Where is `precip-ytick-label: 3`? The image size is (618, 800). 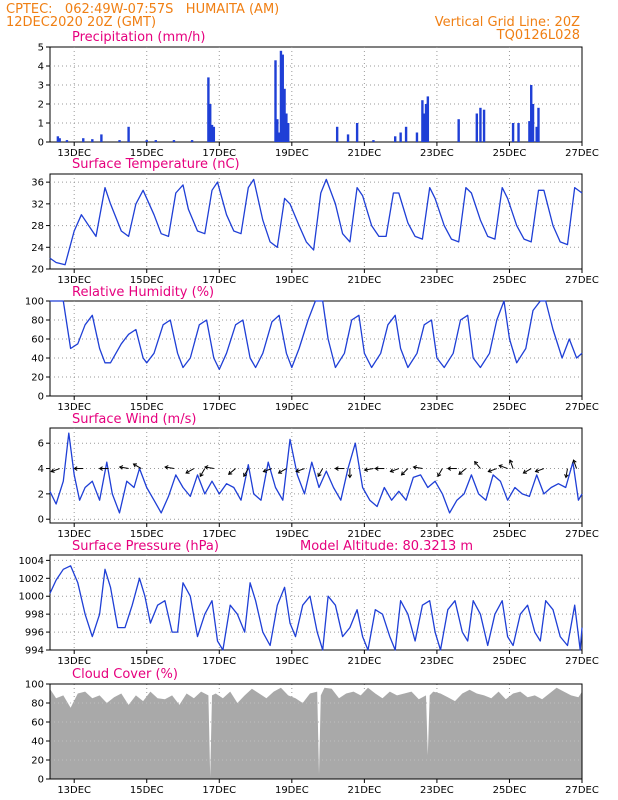
precip-ytick-label: 3 is located at coordinates (41, 86).